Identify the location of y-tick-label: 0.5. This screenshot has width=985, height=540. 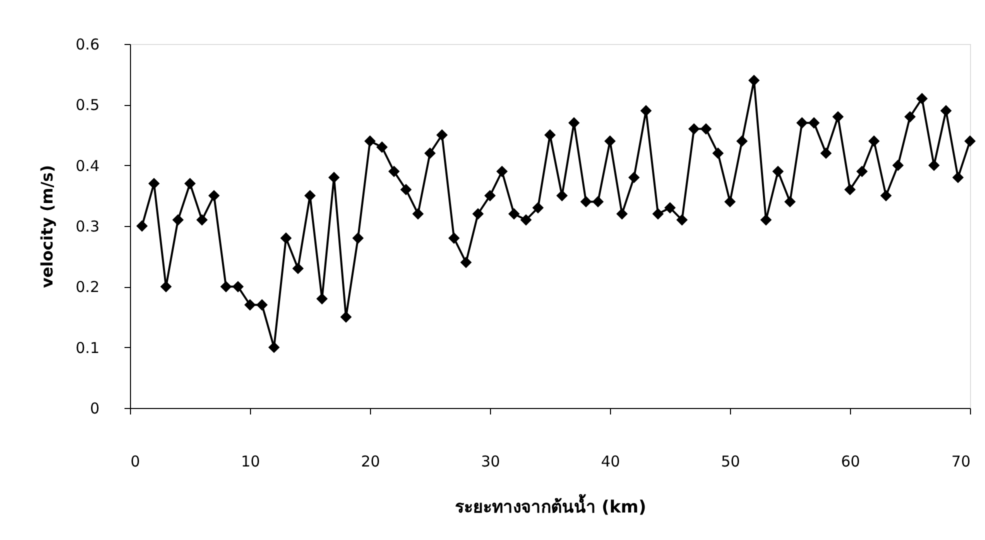
(88, 105).